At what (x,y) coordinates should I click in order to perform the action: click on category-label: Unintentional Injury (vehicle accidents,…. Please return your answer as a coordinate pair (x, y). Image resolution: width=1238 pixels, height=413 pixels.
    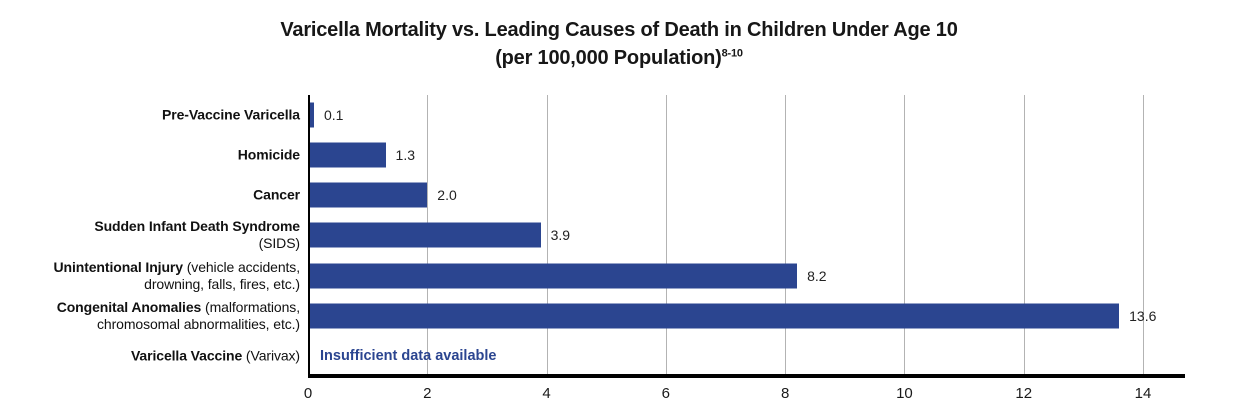
    Looking at the image, I should click on (165, 276).